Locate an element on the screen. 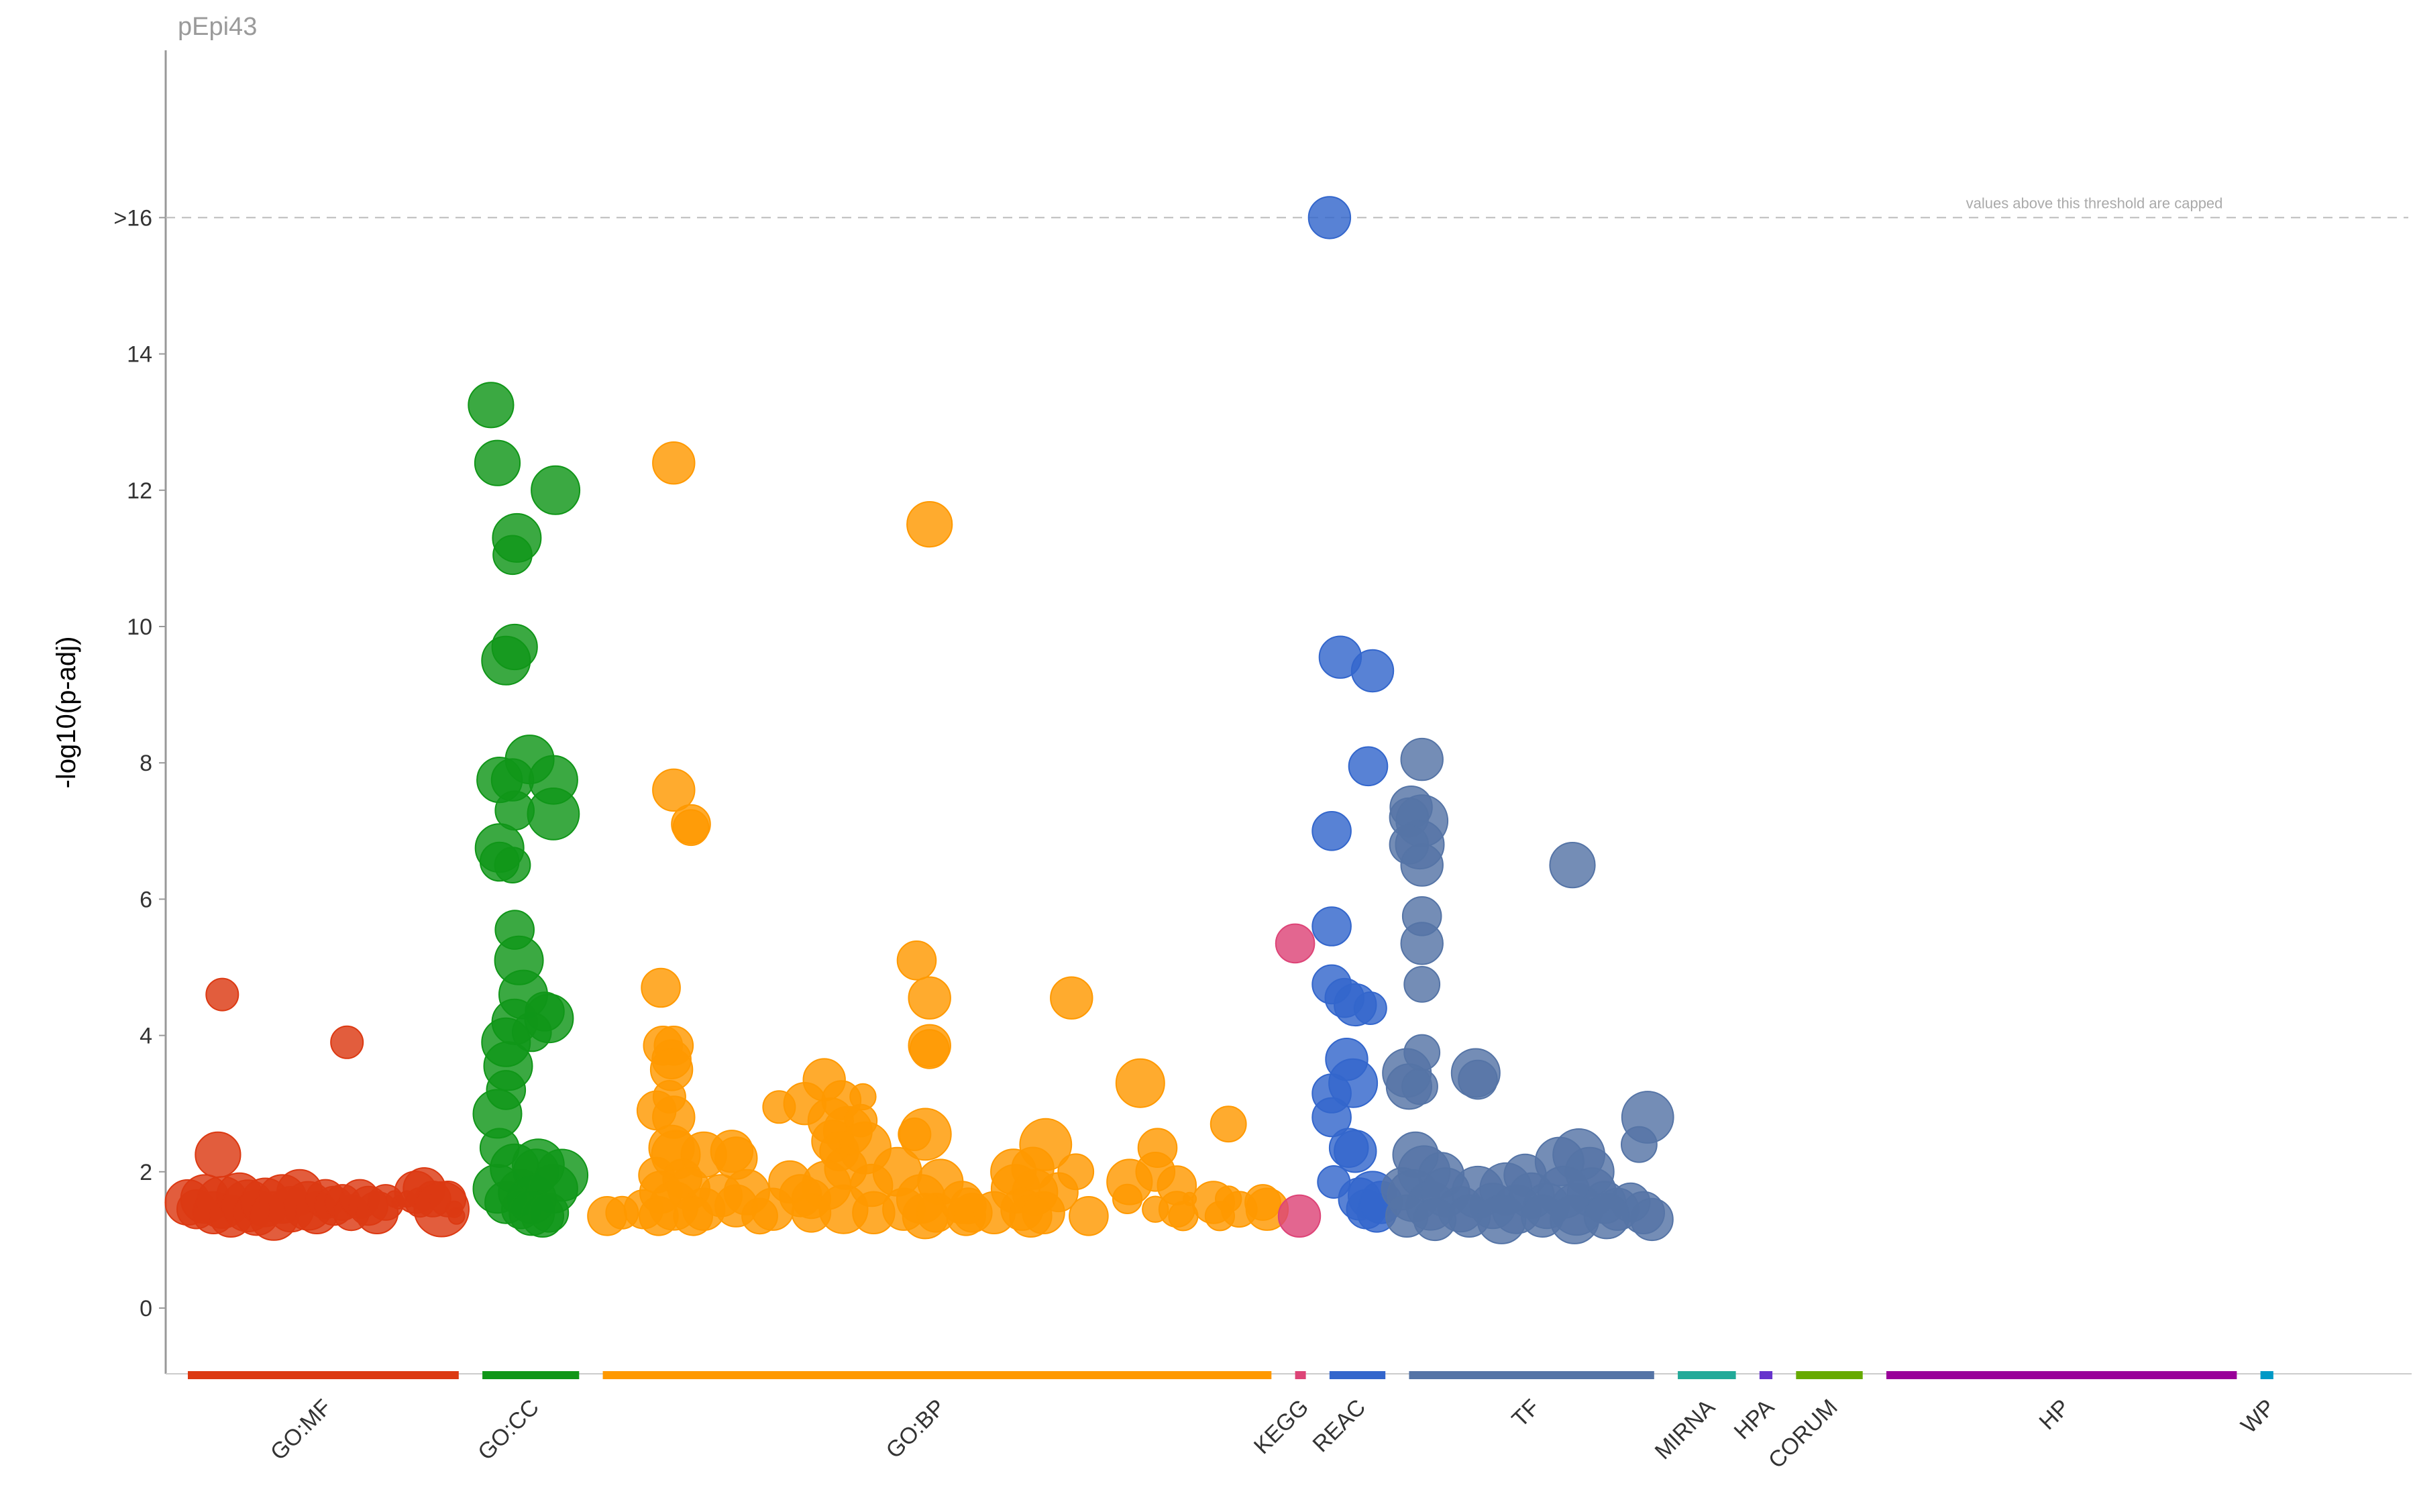  y-tick-label: 2 is located at coordinates (146, 1172).